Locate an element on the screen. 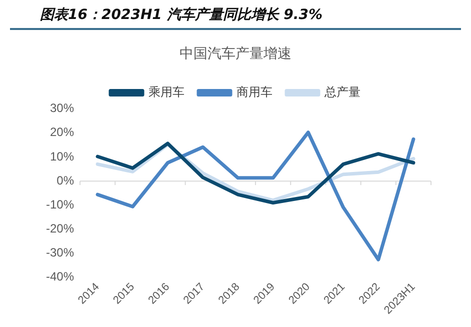 The image size is (471, 327). y-tick-label: 10% is located at coordinates (62, 156).